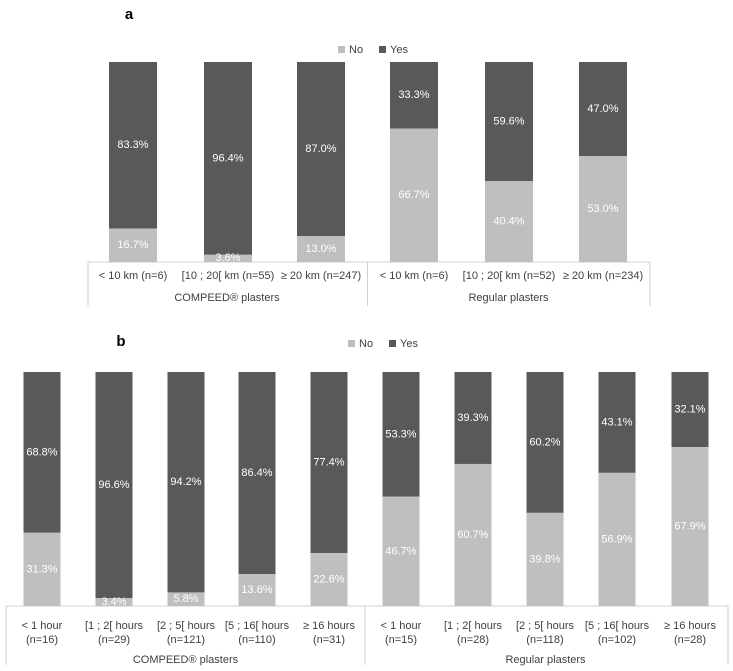 This screenshot has width=733, height=671. Describe the element at coordinates (602, 109) in the screenshot. I see `data-label-yes: 47.0%` at that location.